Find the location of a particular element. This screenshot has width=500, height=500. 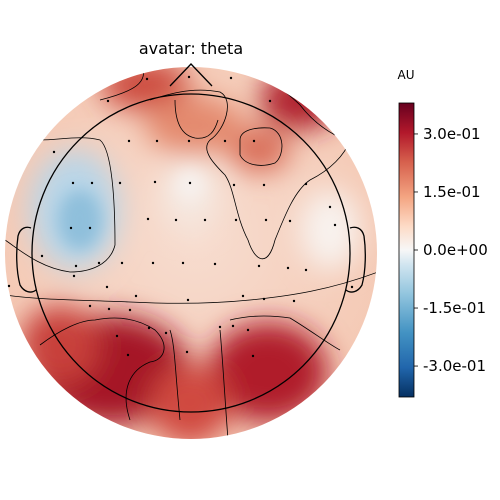

colorbar-tick-label: -1.5e-01 is located at coordinates (454, 308).